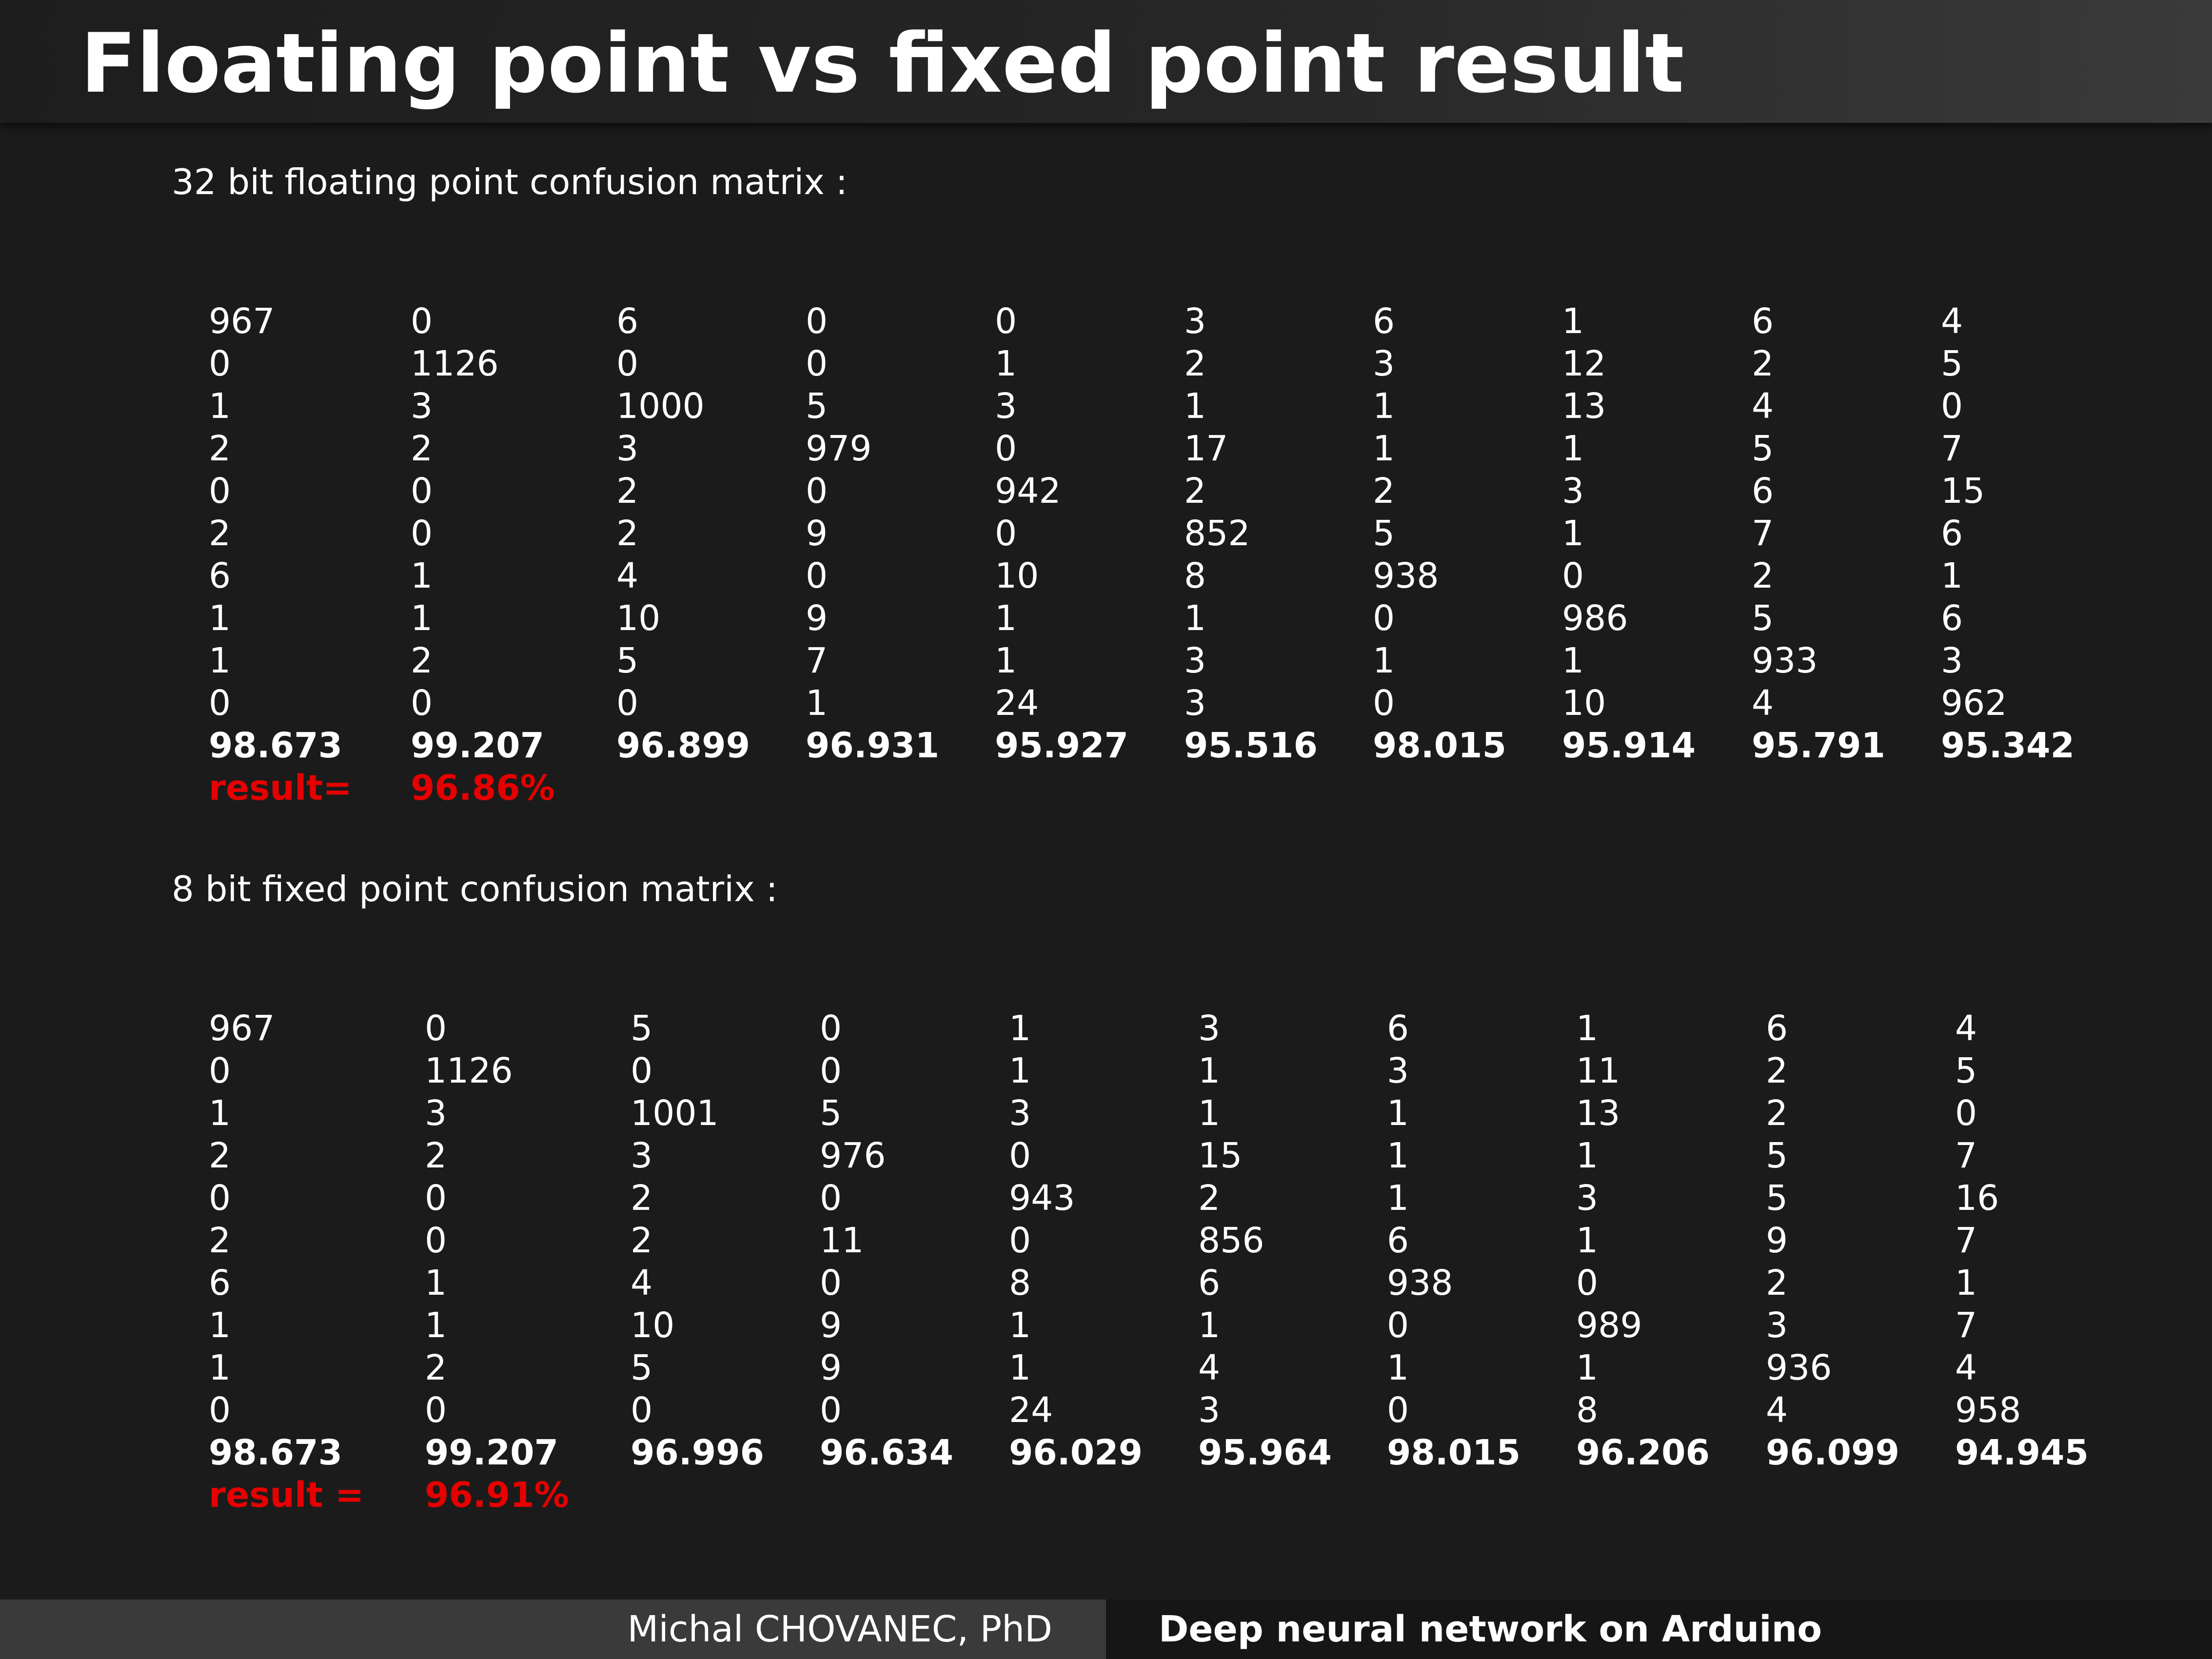 This screenshot has width=2212, height=1659. I want to click on matrix-cell: 12, so click(1584, 363).